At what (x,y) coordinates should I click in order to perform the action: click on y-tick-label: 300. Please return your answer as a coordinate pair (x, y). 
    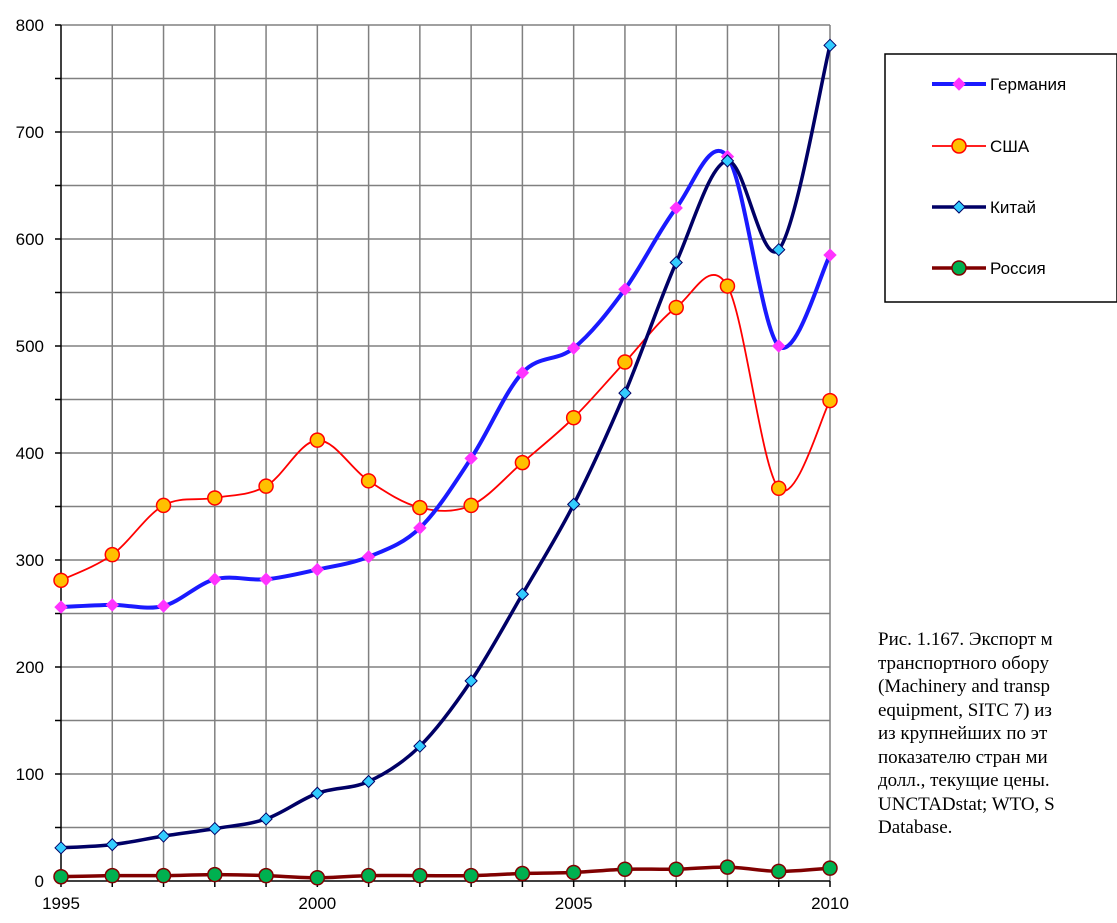
    Looking at the image, I should click on (30, 560).